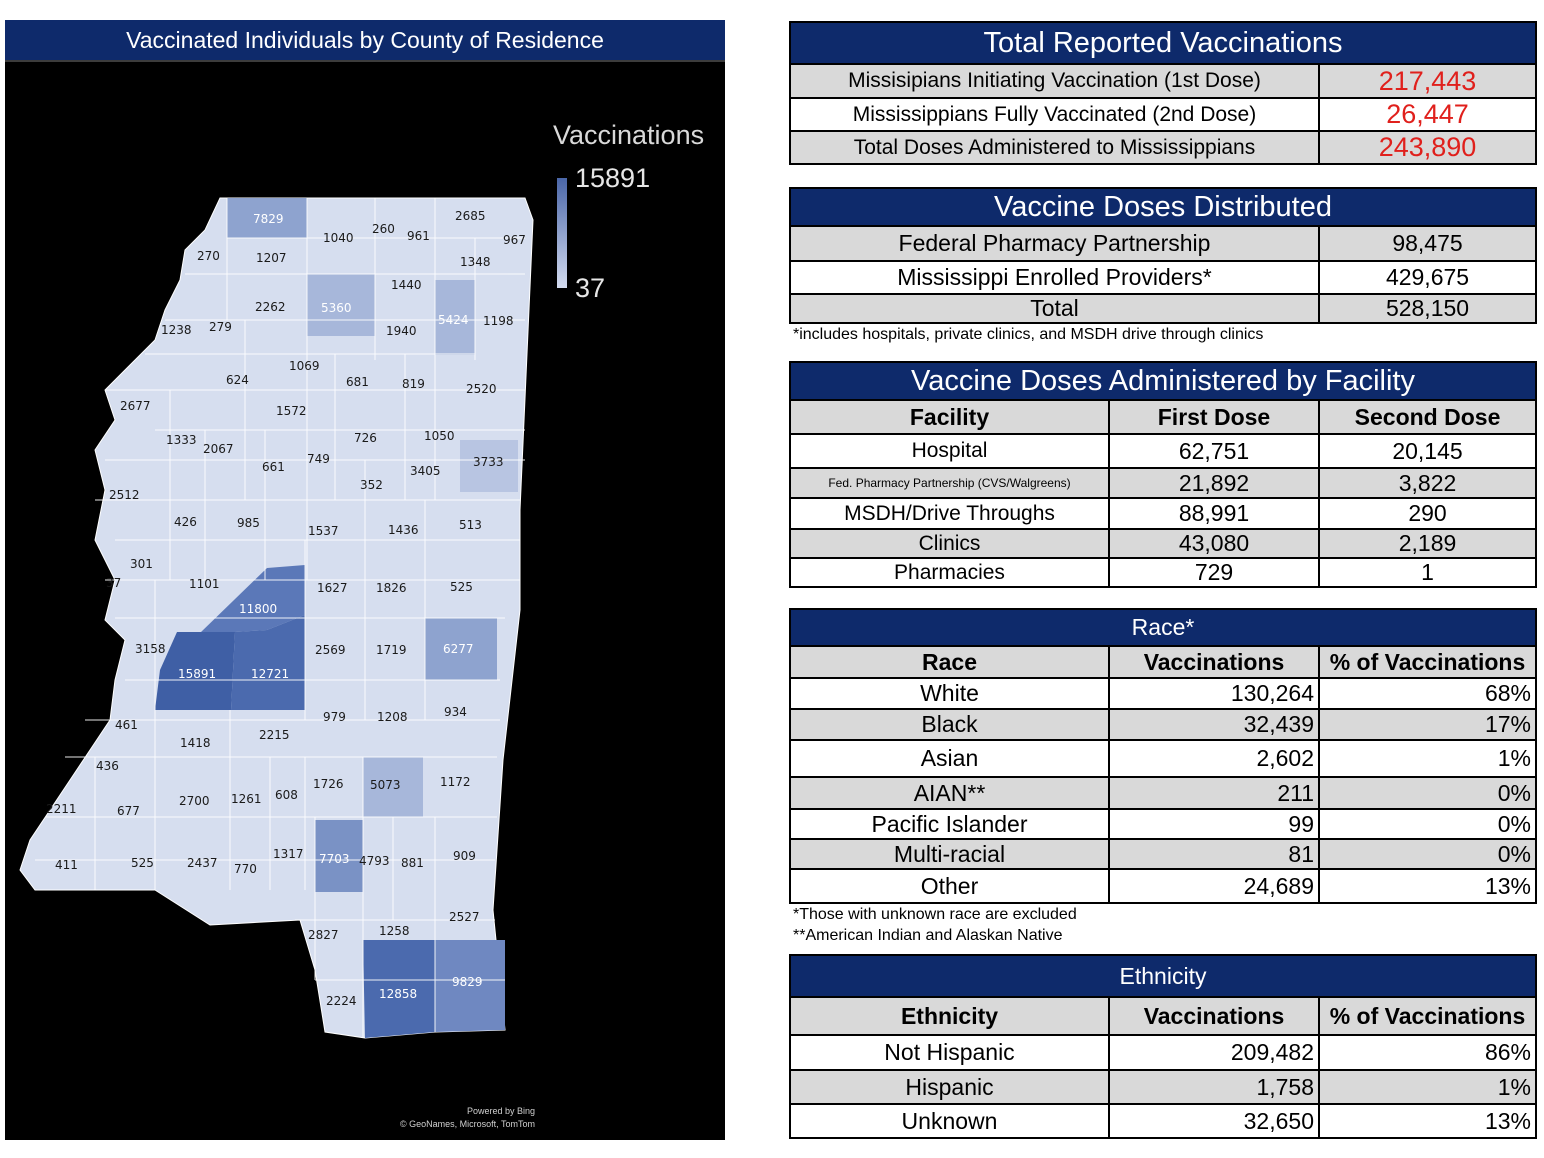 This screenshot has width=1544, height=1158. What do you see at coordinates (425, 471) in the screenshot?
I see `county-label: 3405` at bounding box center [425, 471].